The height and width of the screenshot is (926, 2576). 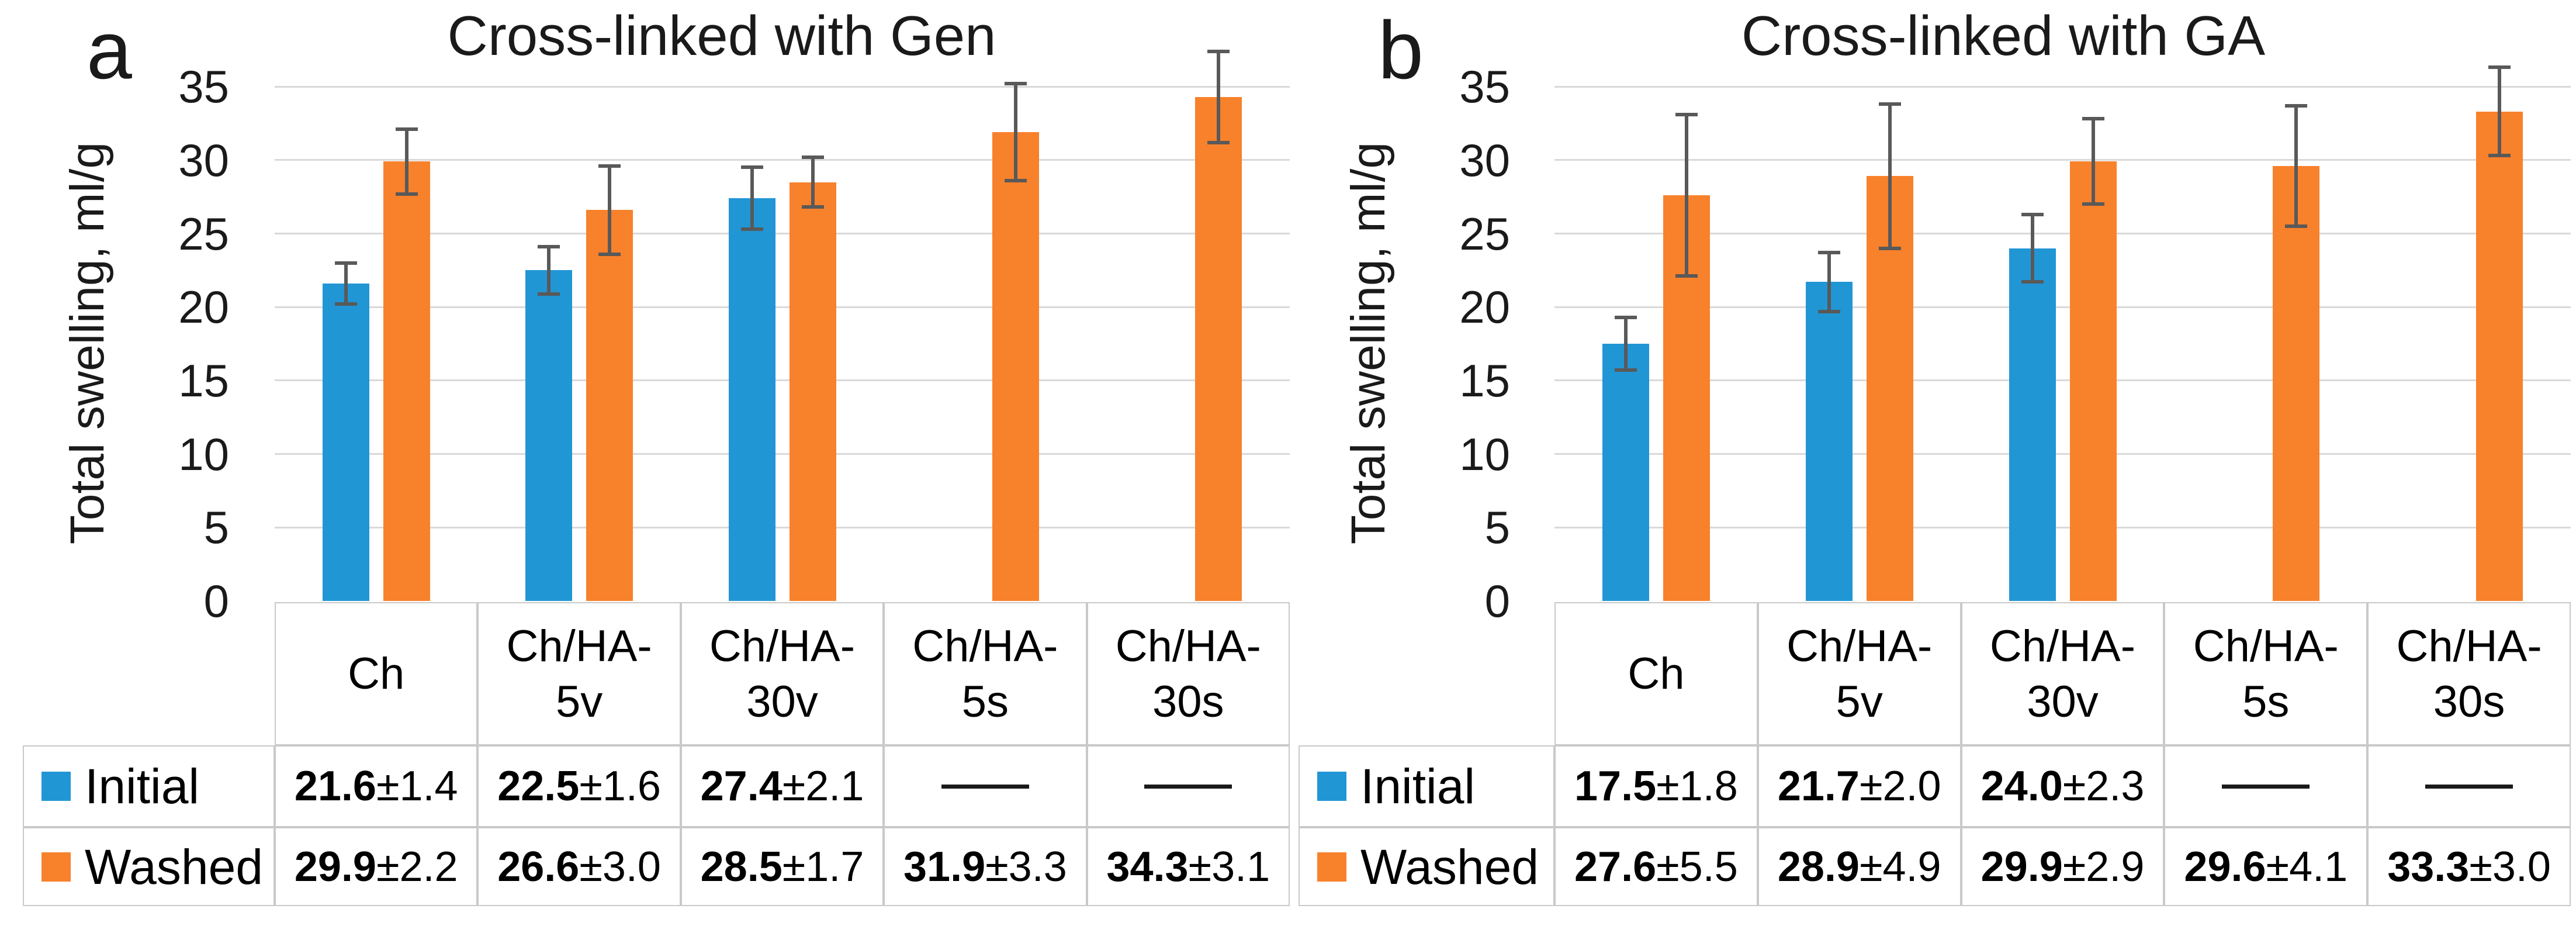 I want to click on value-cell: 17.5 ±1.8, so click(x=1656, y=786).